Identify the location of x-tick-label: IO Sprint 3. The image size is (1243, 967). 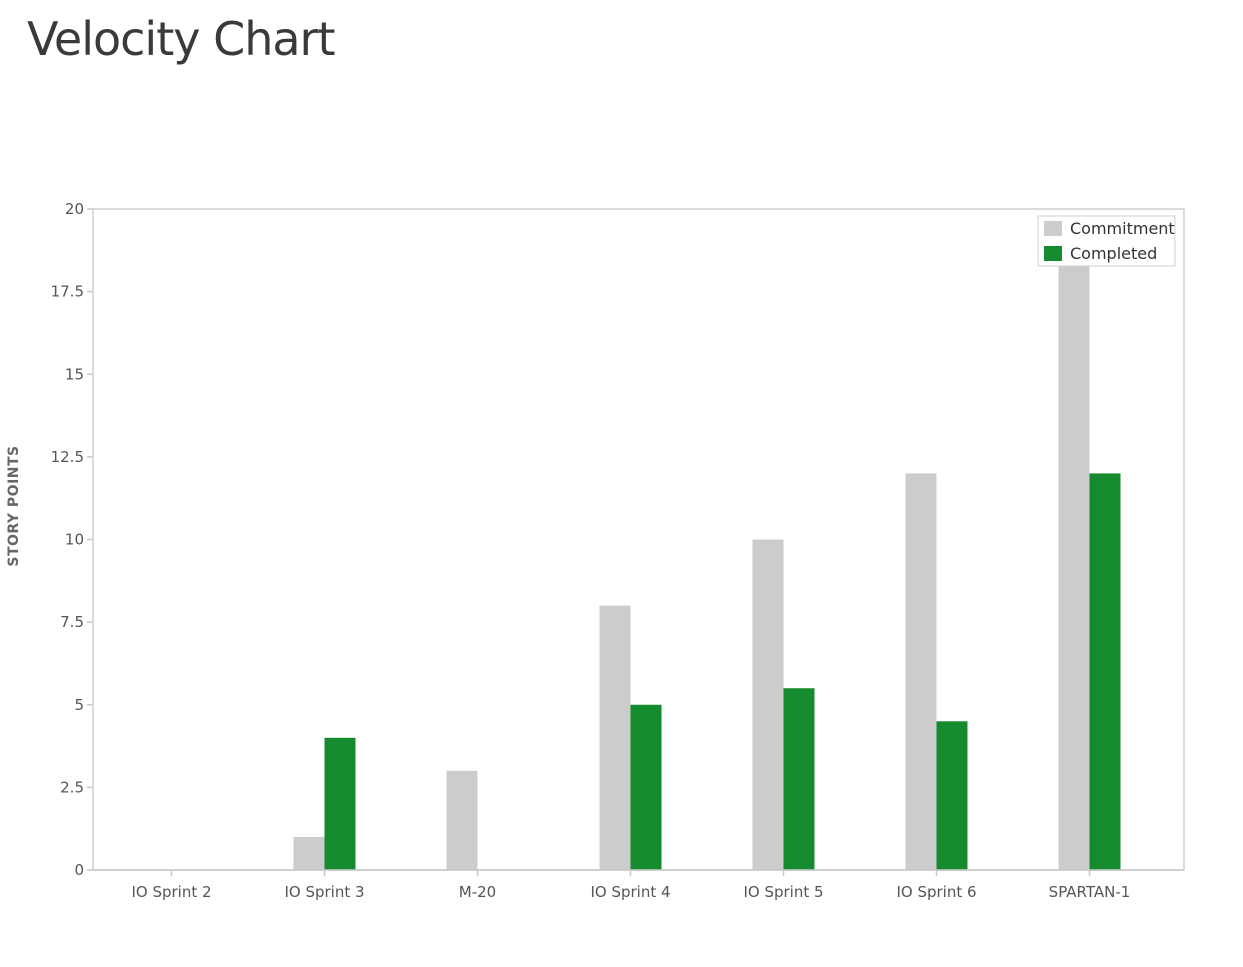
(324, 892).